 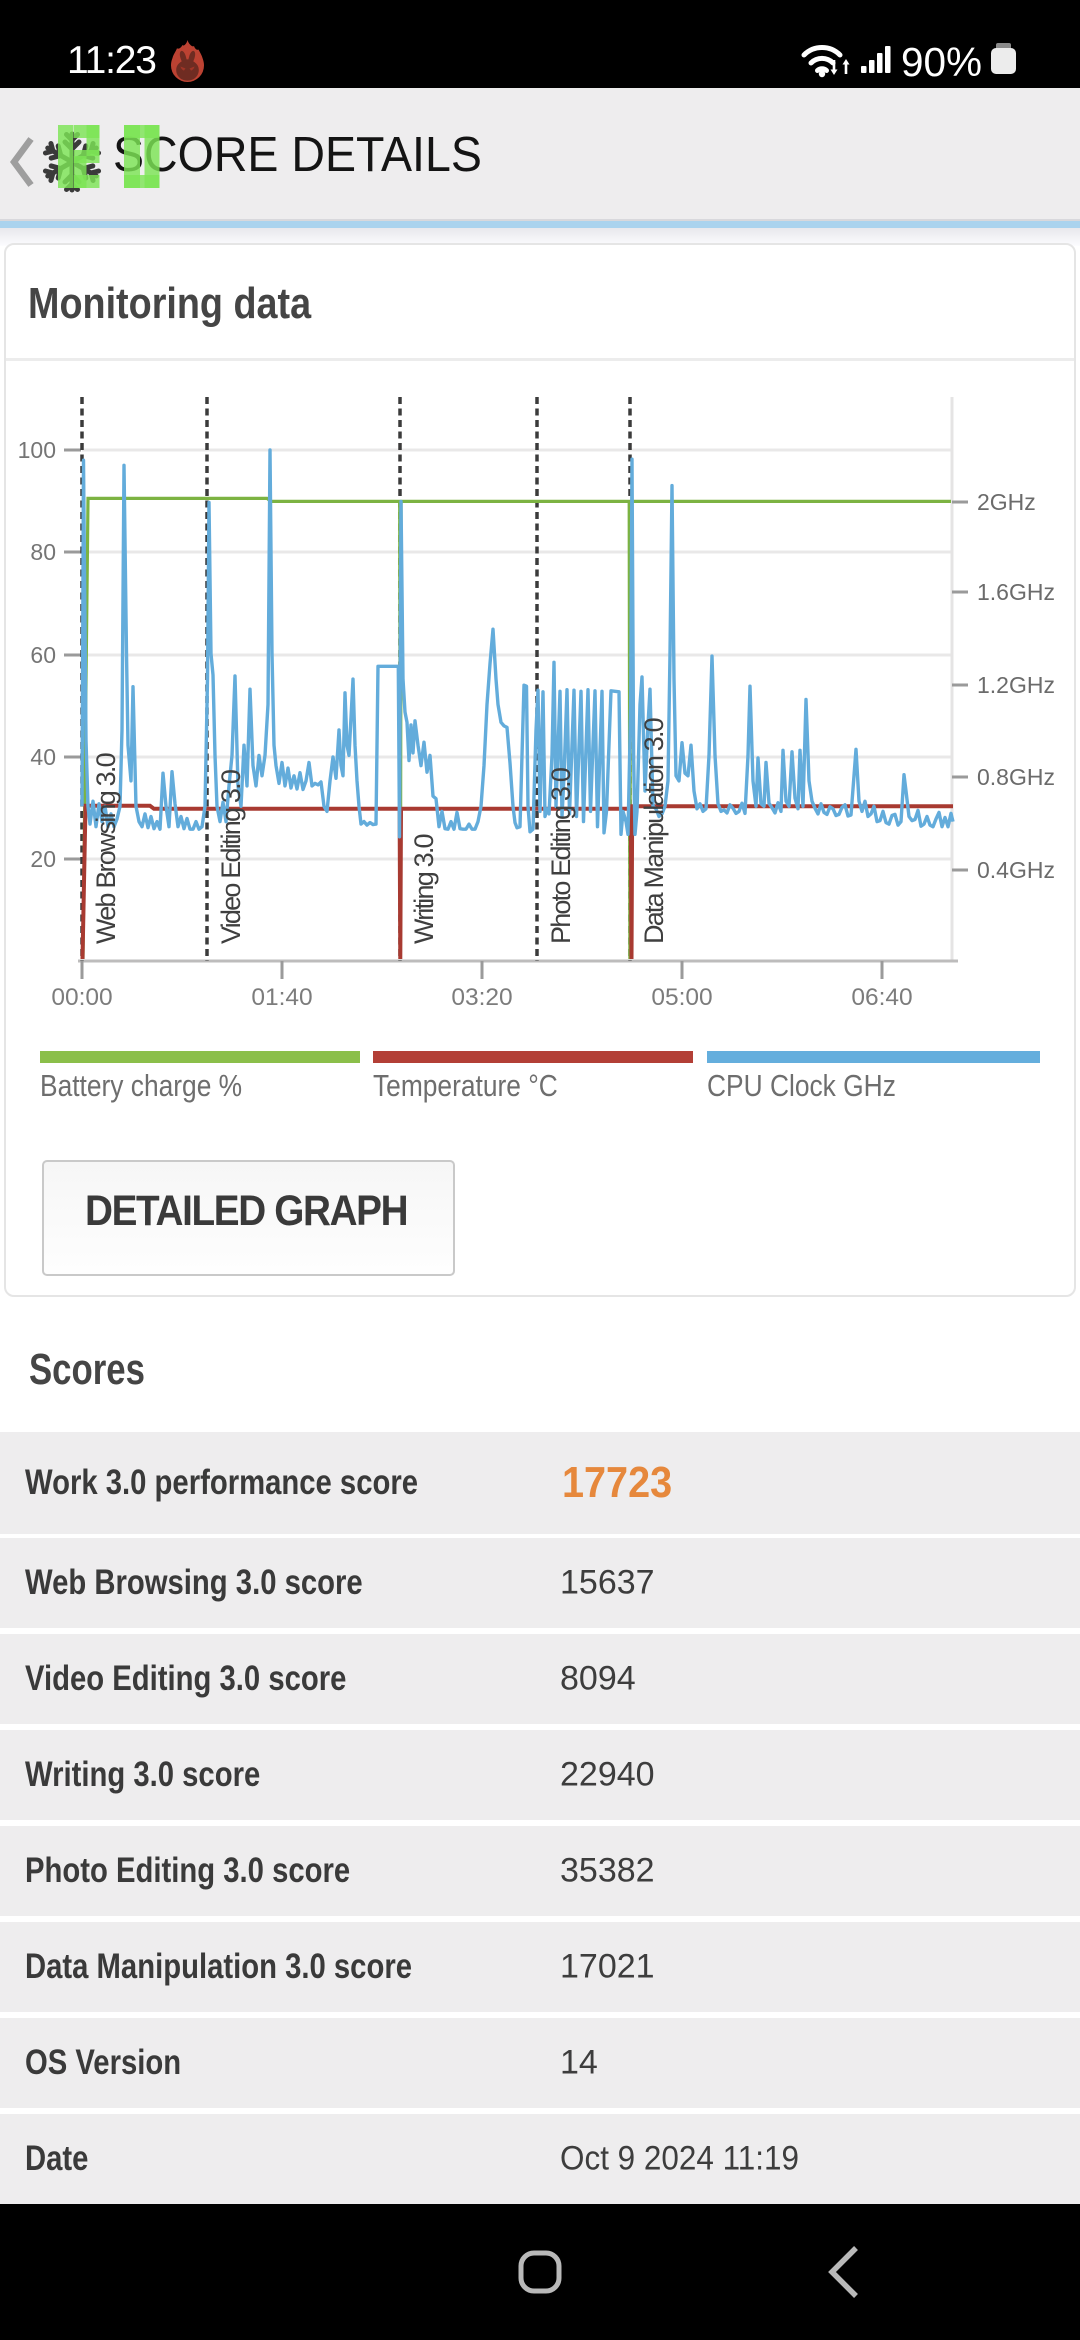 What do you see at coordinates (281, 997) in the screenshot?
I see `svg-text: 01:40` at bounding box center [281, 997].